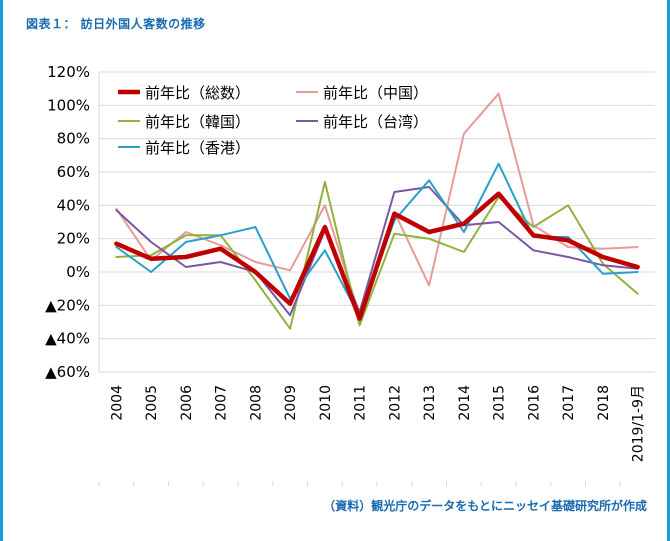 The height and width of the screenshot is (541, 670). What do you see at coordinates (569, 403) in the screenshot?
I see `x-tick-label: 2017` at bounding box center [569, 403].